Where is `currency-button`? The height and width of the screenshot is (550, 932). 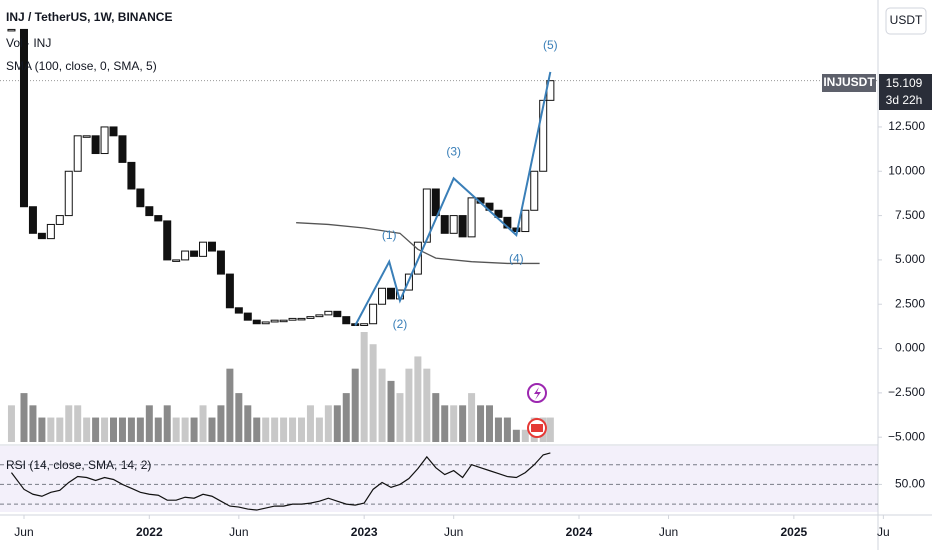 currency-button is located at coordinates (906, 21).